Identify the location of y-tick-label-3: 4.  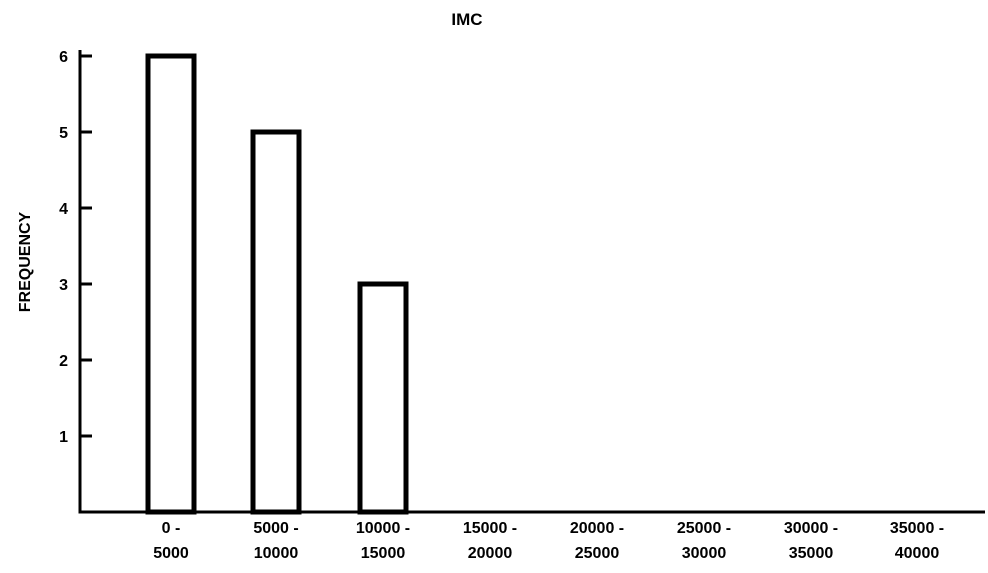
(63, 209).